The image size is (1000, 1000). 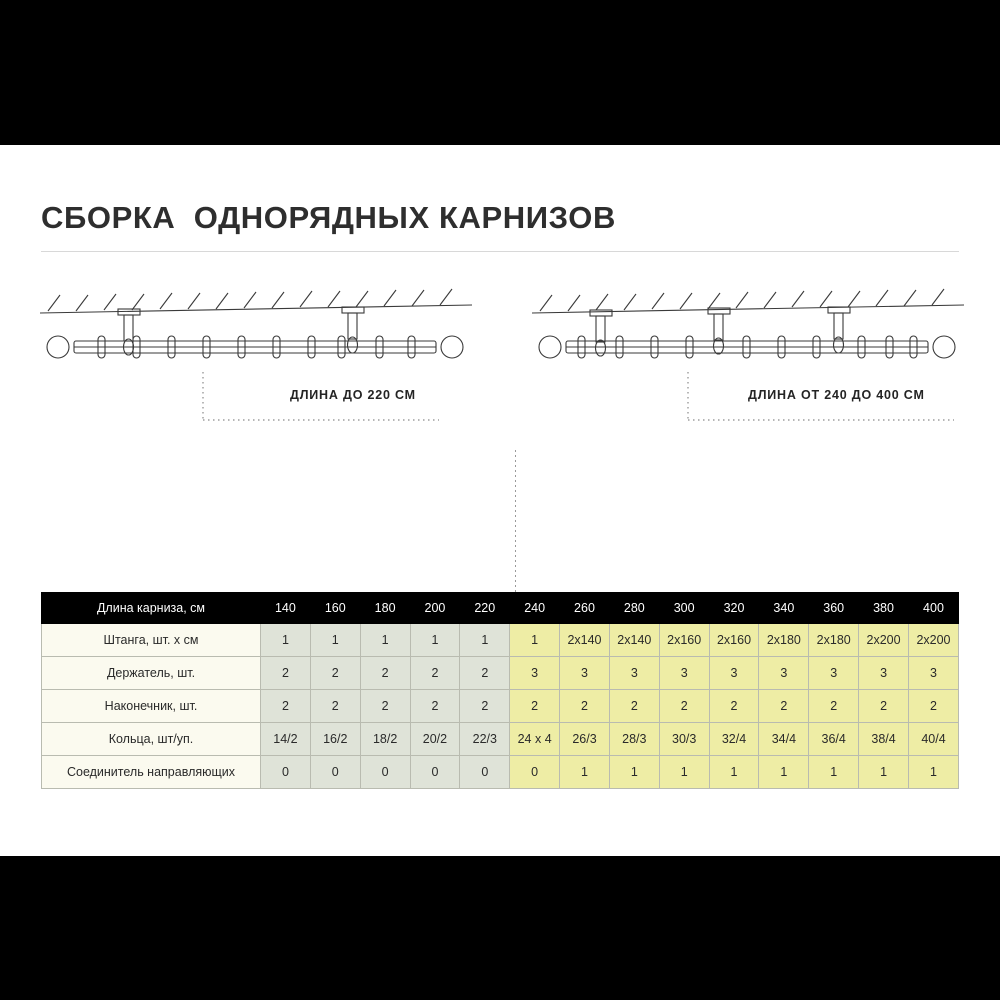 I want to click on column-header-260: 260, so click(x=584, y=608).